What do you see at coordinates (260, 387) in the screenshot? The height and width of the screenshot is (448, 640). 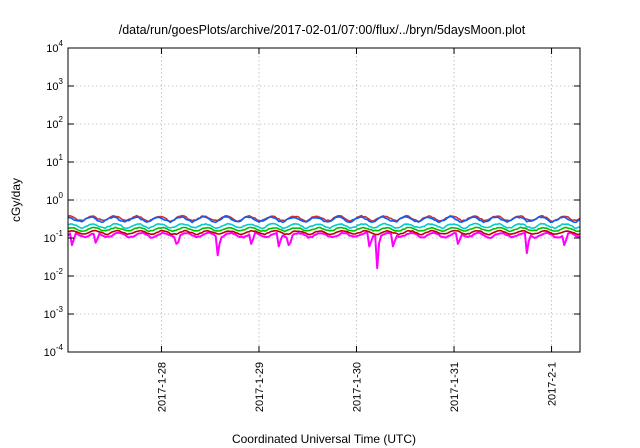 I see `x-tick-label: 2017-1-29` at bounding box center [260, 387].